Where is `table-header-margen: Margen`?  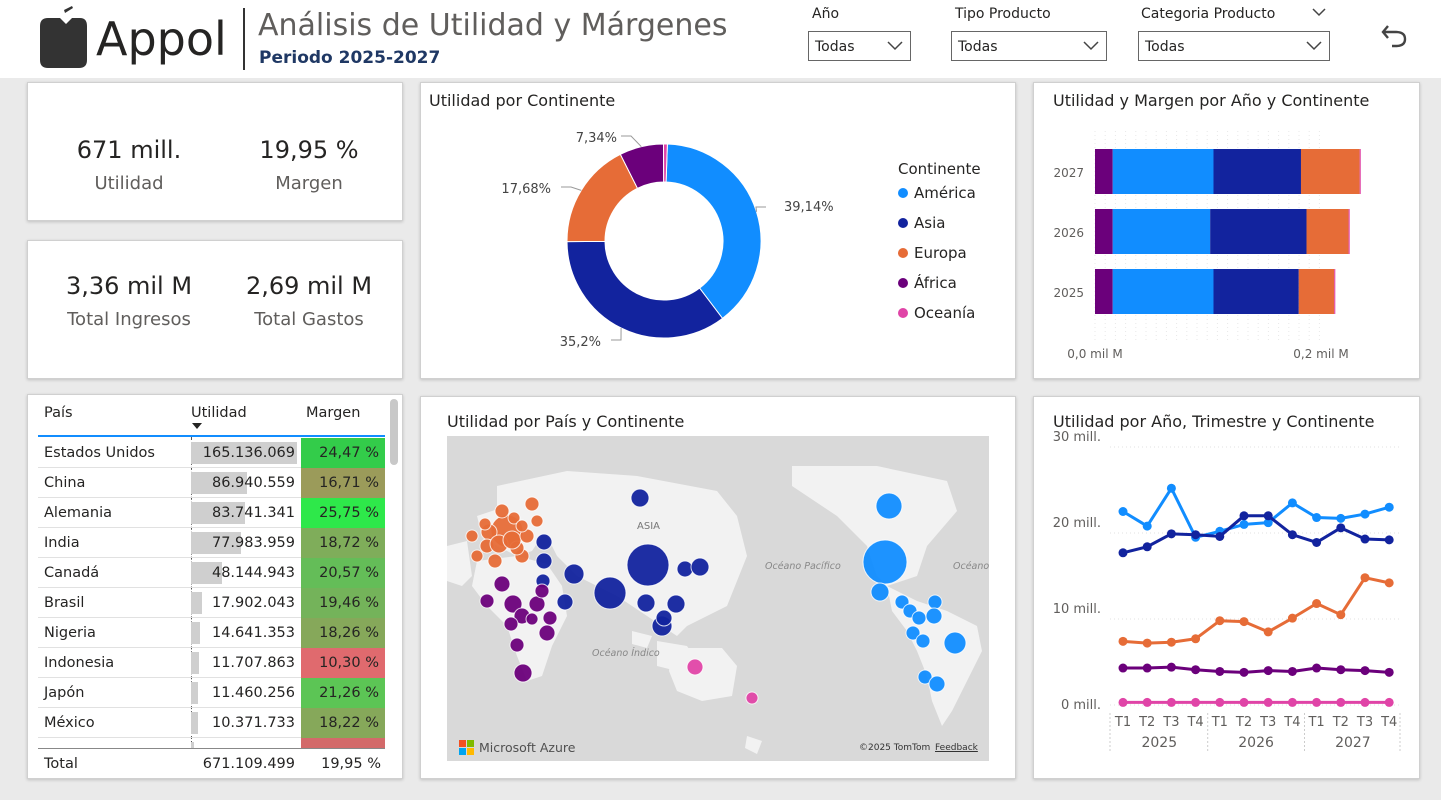
table-header-margen: Margen is located at coordinates (333, 413).